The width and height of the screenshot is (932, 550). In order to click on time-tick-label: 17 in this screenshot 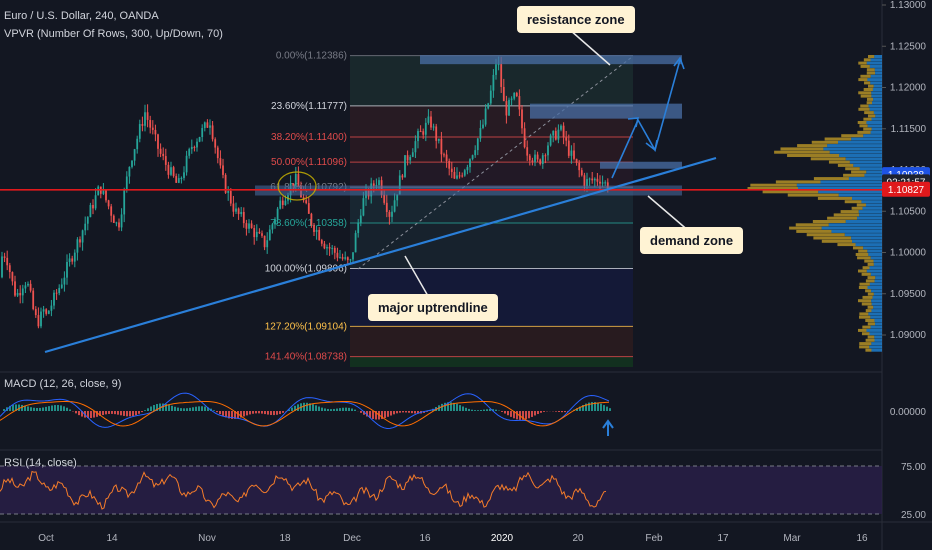, I will do `click(723, 538)`.